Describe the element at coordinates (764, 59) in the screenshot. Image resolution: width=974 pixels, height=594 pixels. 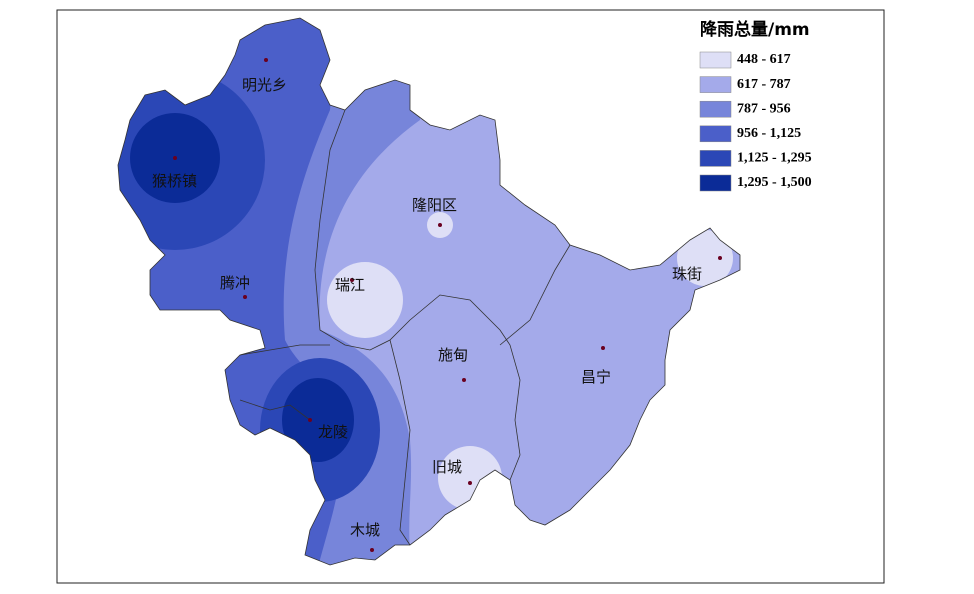
I see `legend-label: 448 - 617` at that location.